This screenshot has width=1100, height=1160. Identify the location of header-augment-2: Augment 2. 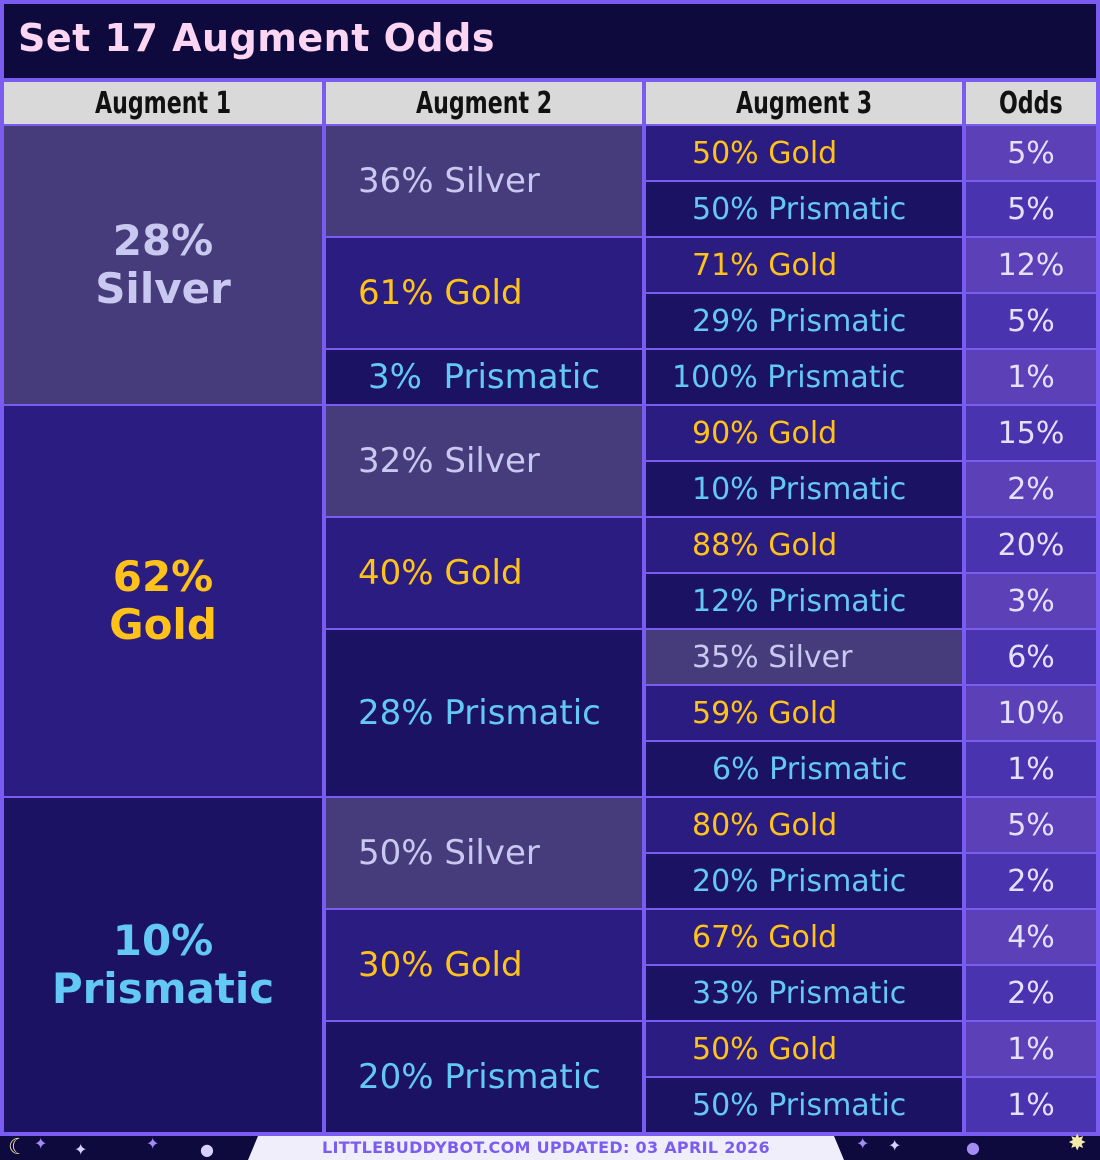
(484, 103).